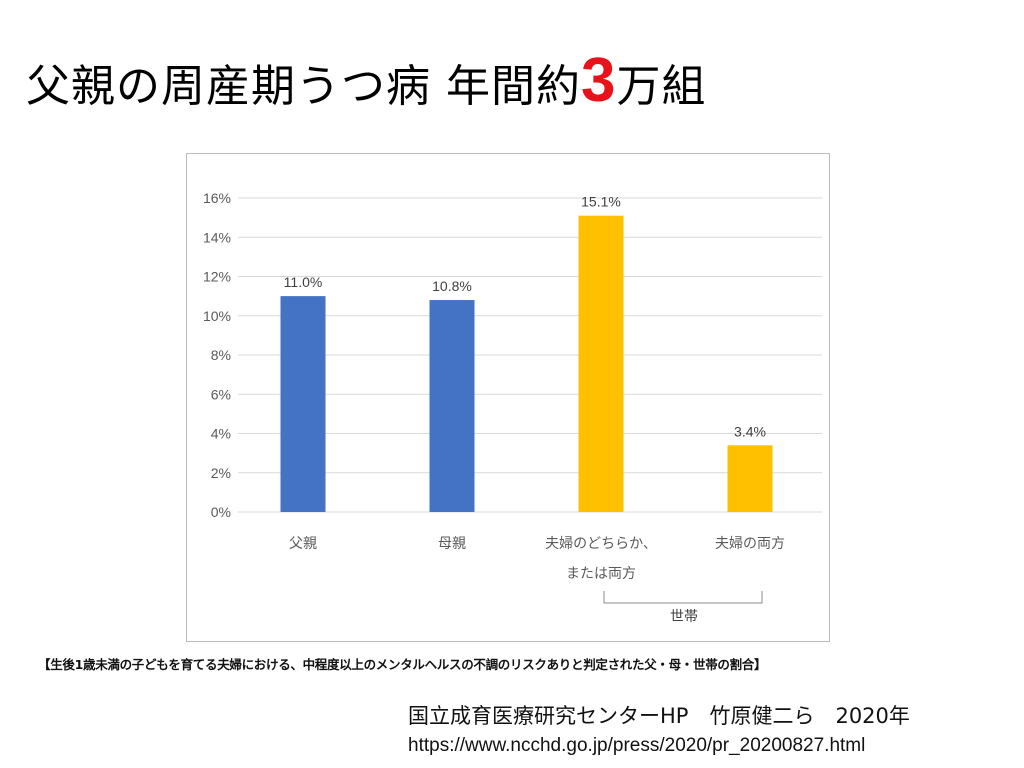 Image resolution: width=1024 pixels, height=768 pixels. What do you see at coordinates (750, 543) in the screenshot?
I see `x-tick-label: 夫婦の両方` at bounding box center [750, 543].